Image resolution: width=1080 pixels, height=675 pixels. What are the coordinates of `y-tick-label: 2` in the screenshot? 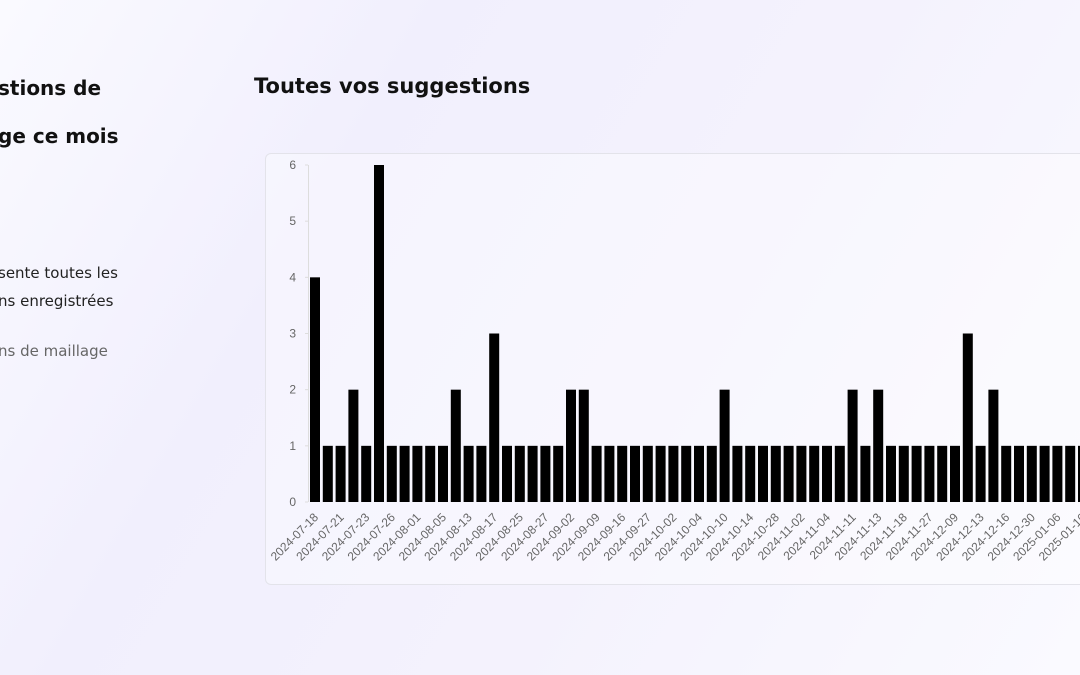 It's located at (292, 390).